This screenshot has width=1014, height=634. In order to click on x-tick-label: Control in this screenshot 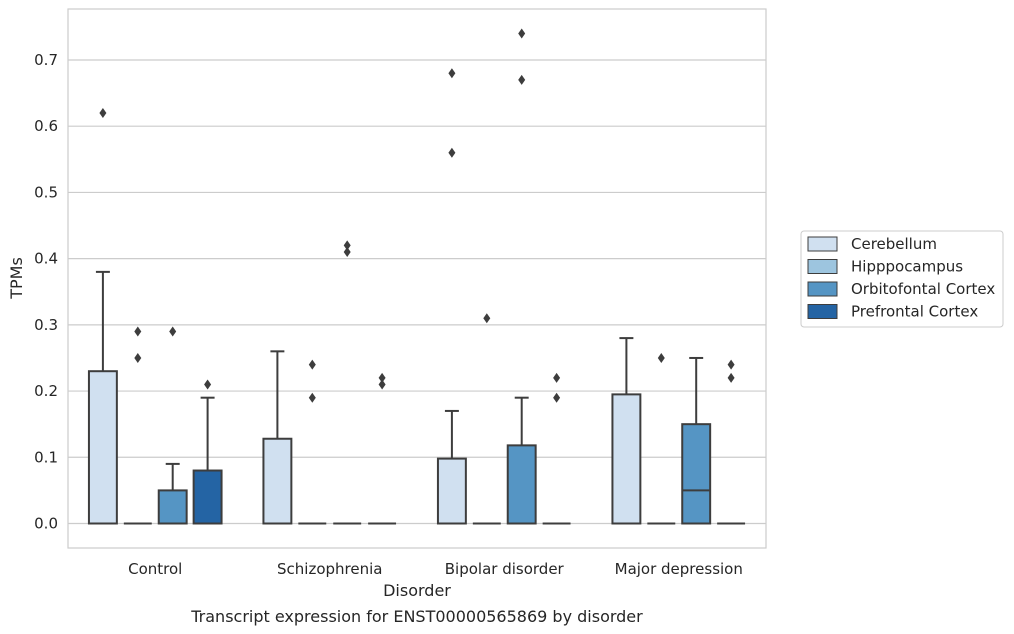, I will do `click(155, 569)`.